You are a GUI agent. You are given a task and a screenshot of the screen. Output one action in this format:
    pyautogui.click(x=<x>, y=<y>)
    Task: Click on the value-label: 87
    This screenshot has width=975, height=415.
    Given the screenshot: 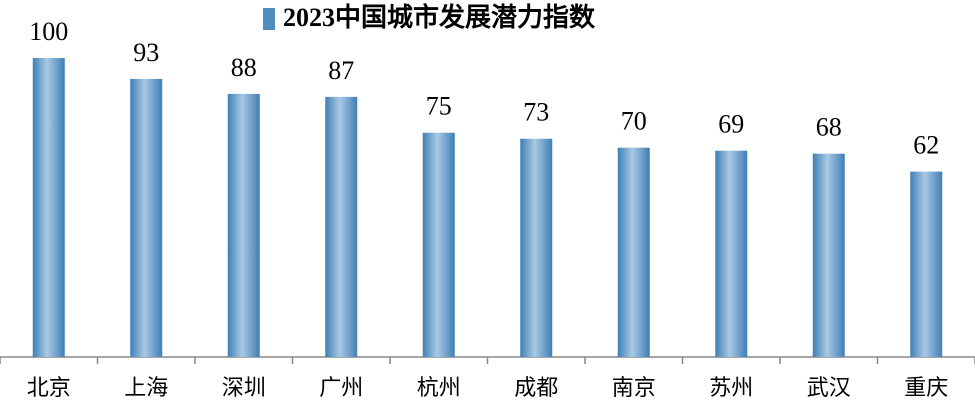 What is the action you would take?
    pyautogui.click(x=341, y=70)
    